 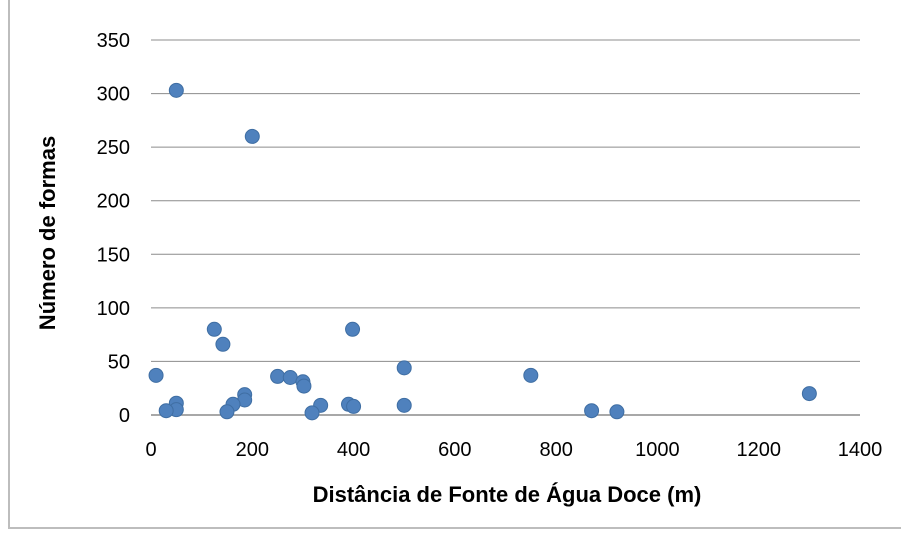 What do you see at coordinates (860, 450) in the screenshot?
I see `x-tick-label: 1400` at bounding box center [860, 450].